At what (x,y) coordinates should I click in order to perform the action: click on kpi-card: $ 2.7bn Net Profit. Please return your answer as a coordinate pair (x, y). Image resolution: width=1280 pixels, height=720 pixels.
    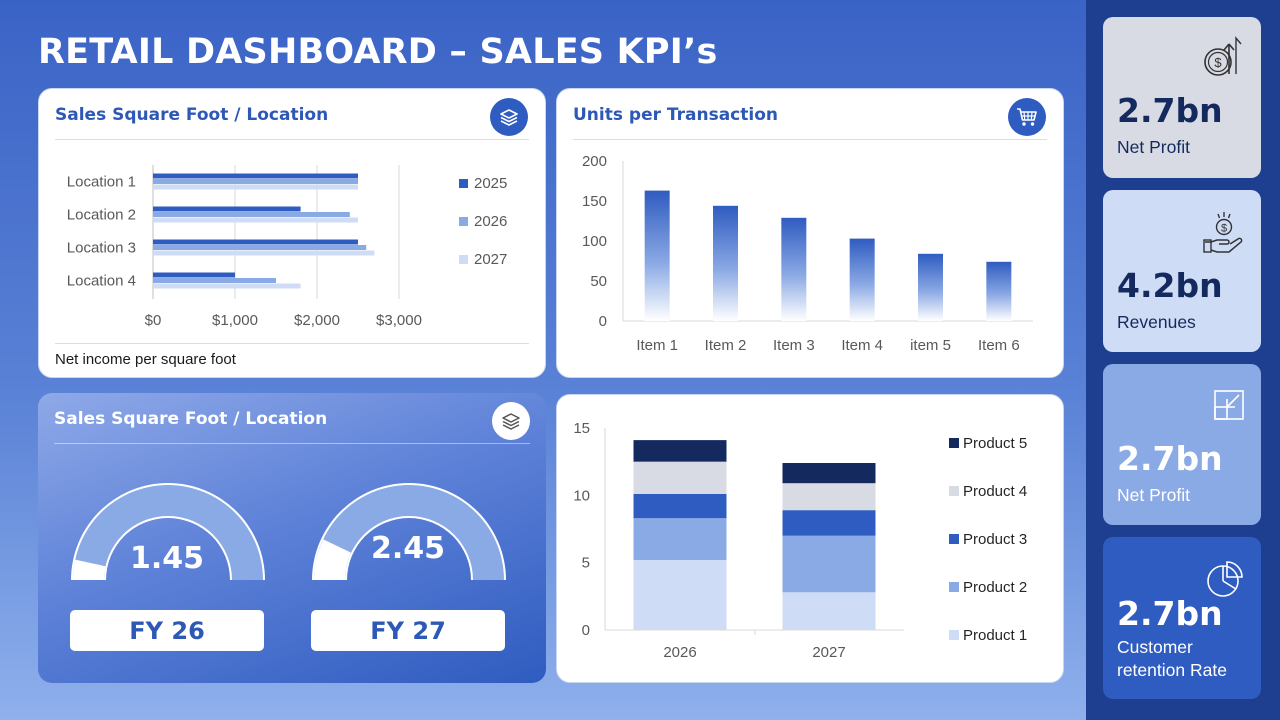
    Looking at the image, I should click on (1182, 97).